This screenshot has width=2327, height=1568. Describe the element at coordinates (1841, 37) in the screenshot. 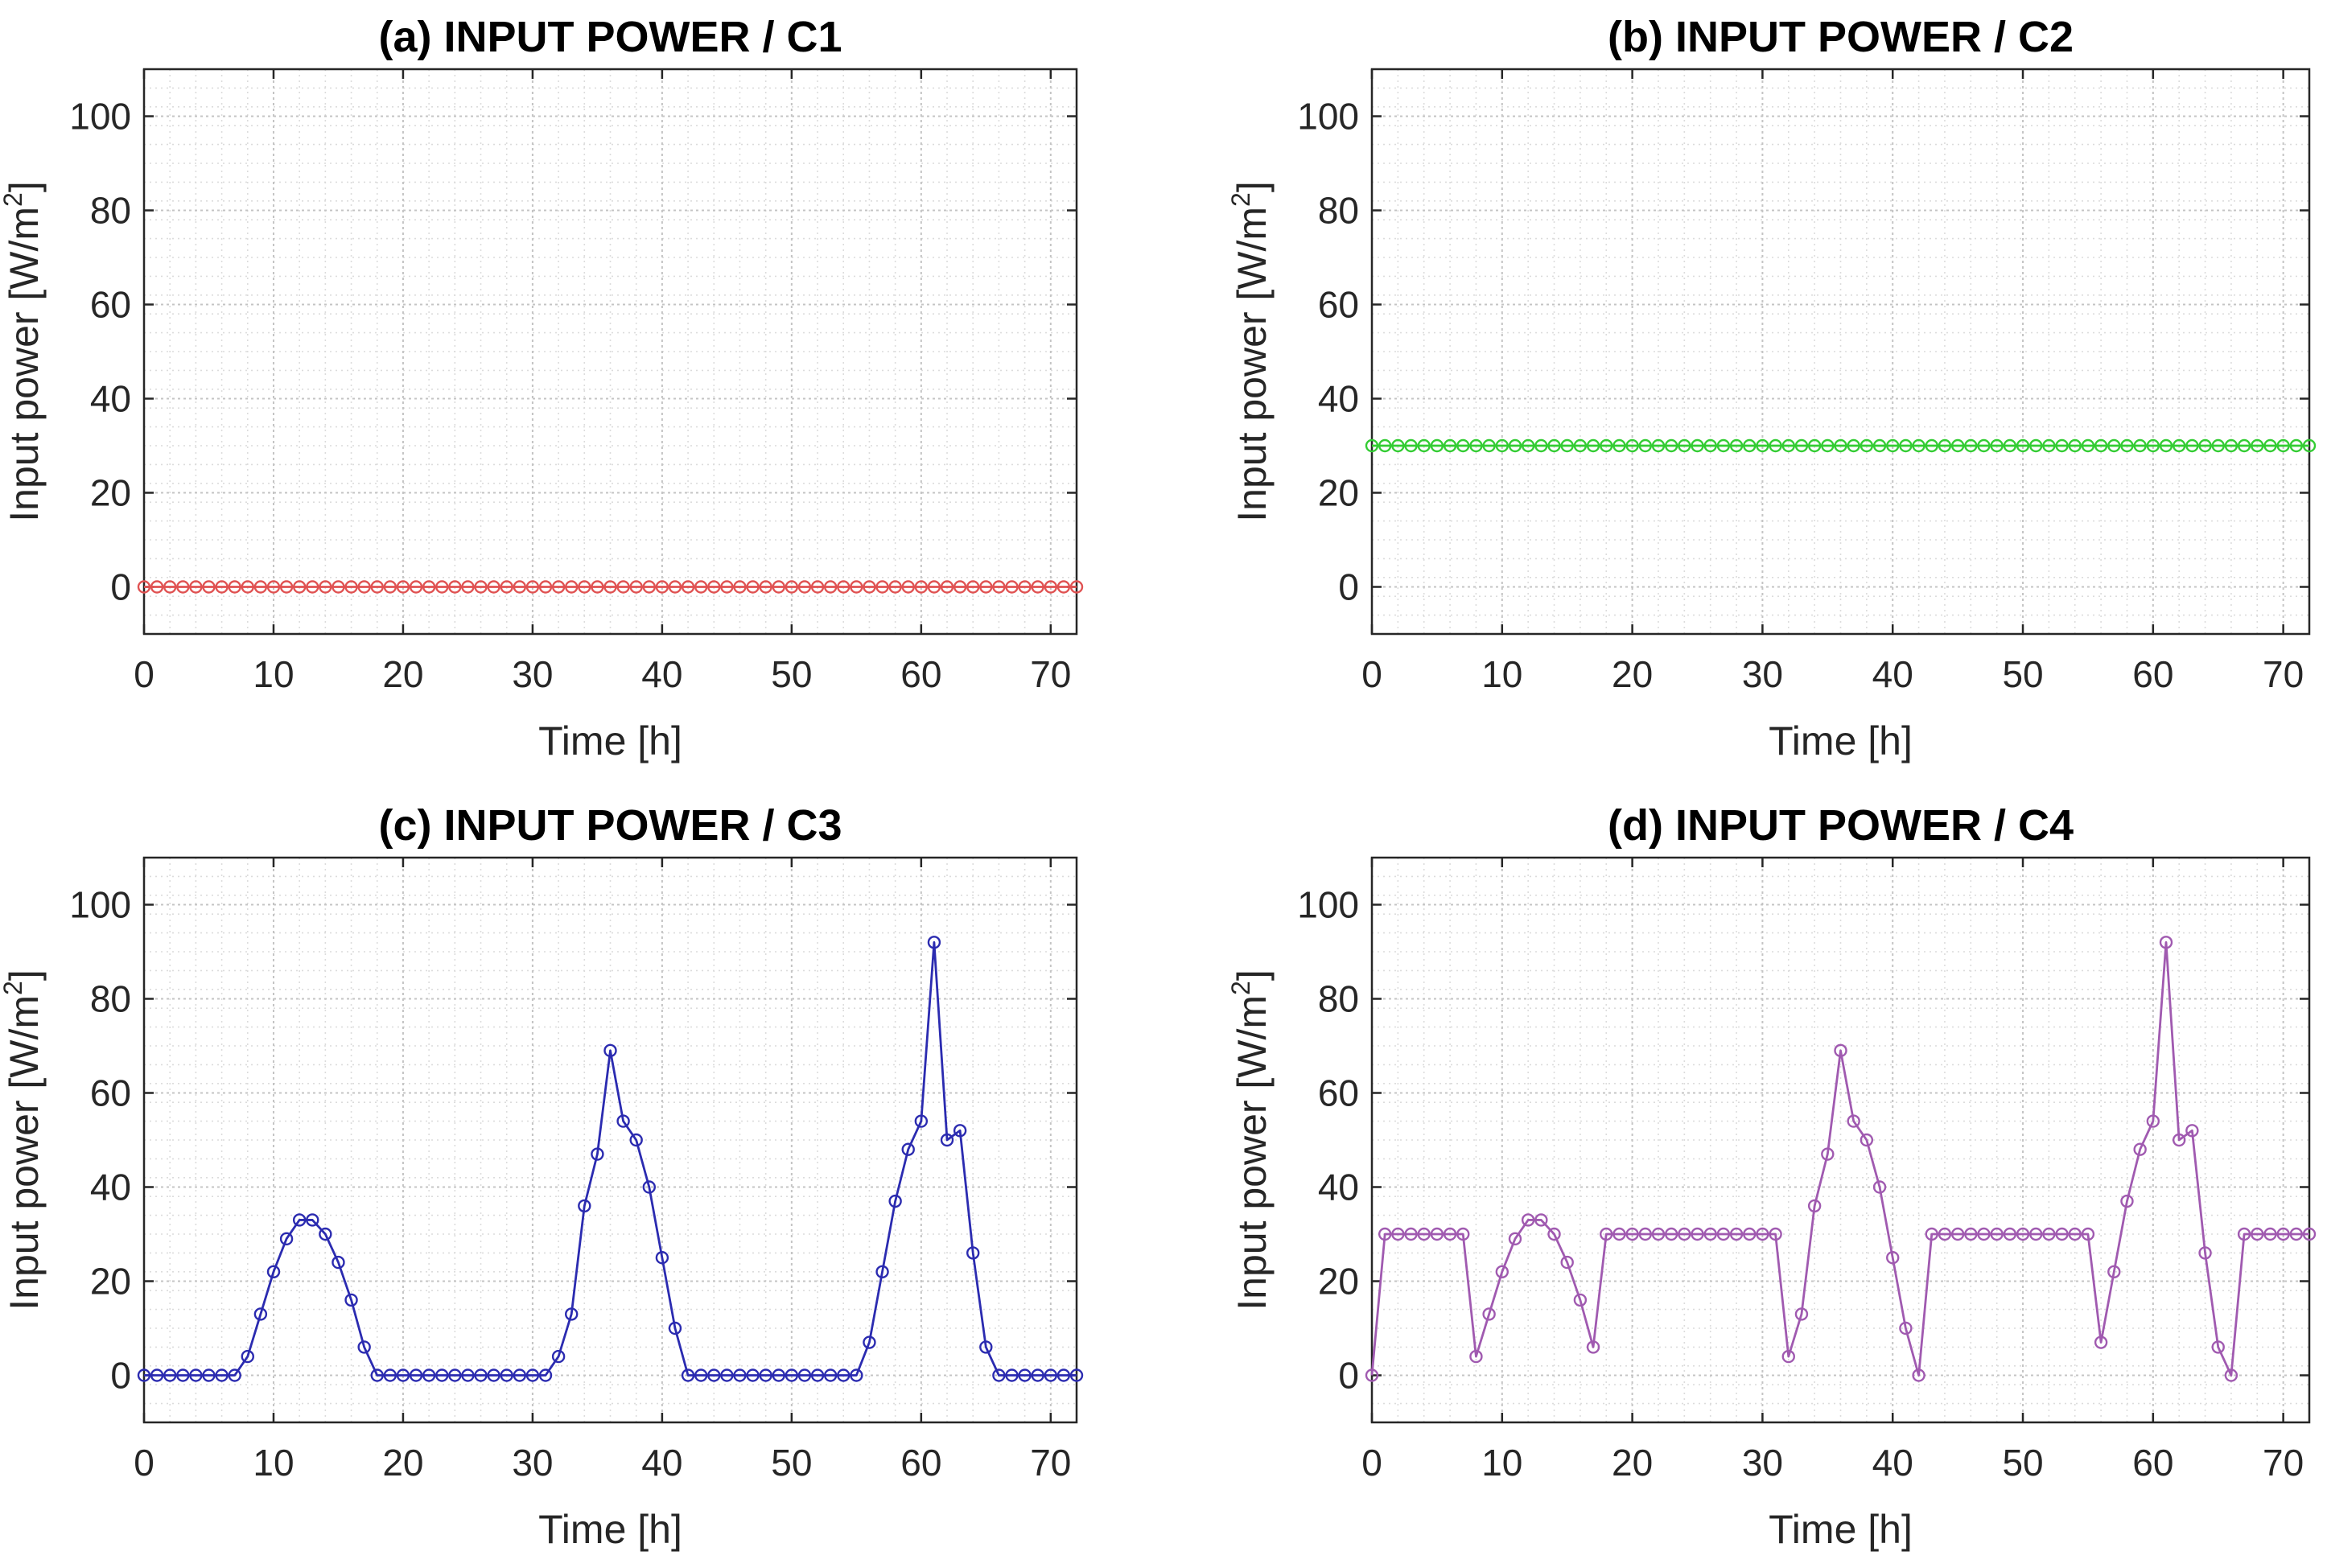

I see `chart-title: (b) INPUT POWER / C2` at that location.